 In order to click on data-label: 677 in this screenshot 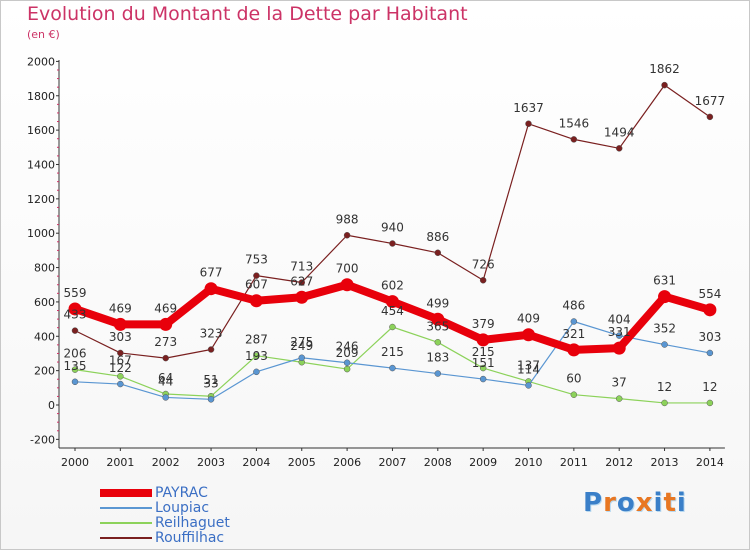, I will do `click(211, 273)`.